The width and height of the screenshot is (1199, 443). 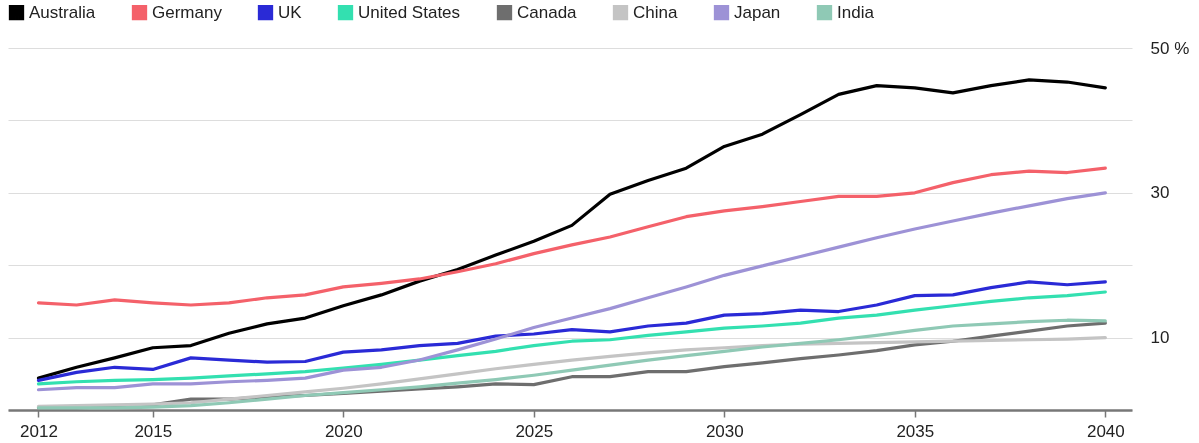 I want to click on x-tick-label: 2012, so click(x=39, y=431).